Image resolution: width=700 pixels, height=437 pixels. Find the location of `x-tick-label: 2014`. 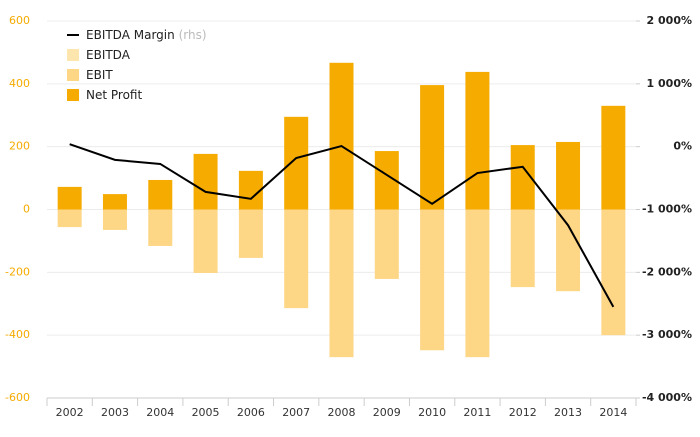

x-tick-label: 2014 is located at coordinates (613, 412).